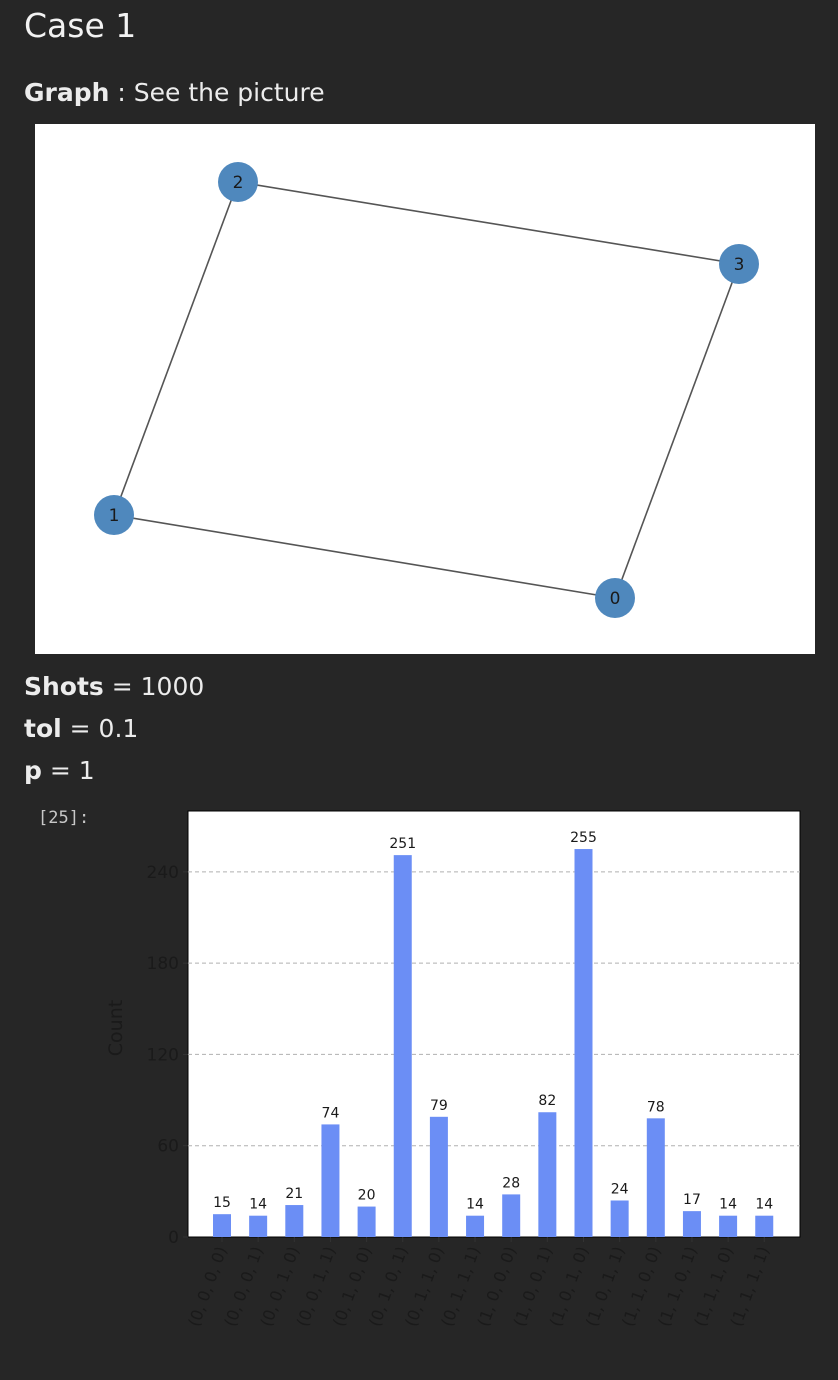 The image size is (838, 1380). What do you see at coordinates (439, 1106) in the screenshot?
I see `bar-value-label-6: 79` at bounding box center [439, 1106].